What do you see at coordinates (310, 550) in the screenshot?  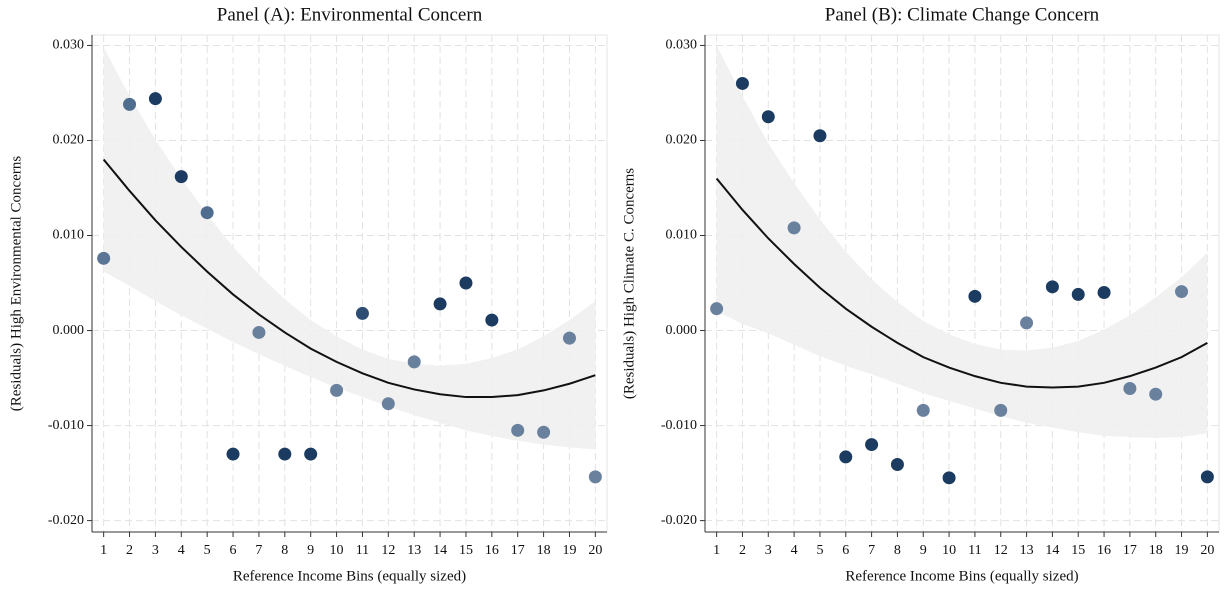 I see `x-tick-label: 9` at bounding box center [310, 550].